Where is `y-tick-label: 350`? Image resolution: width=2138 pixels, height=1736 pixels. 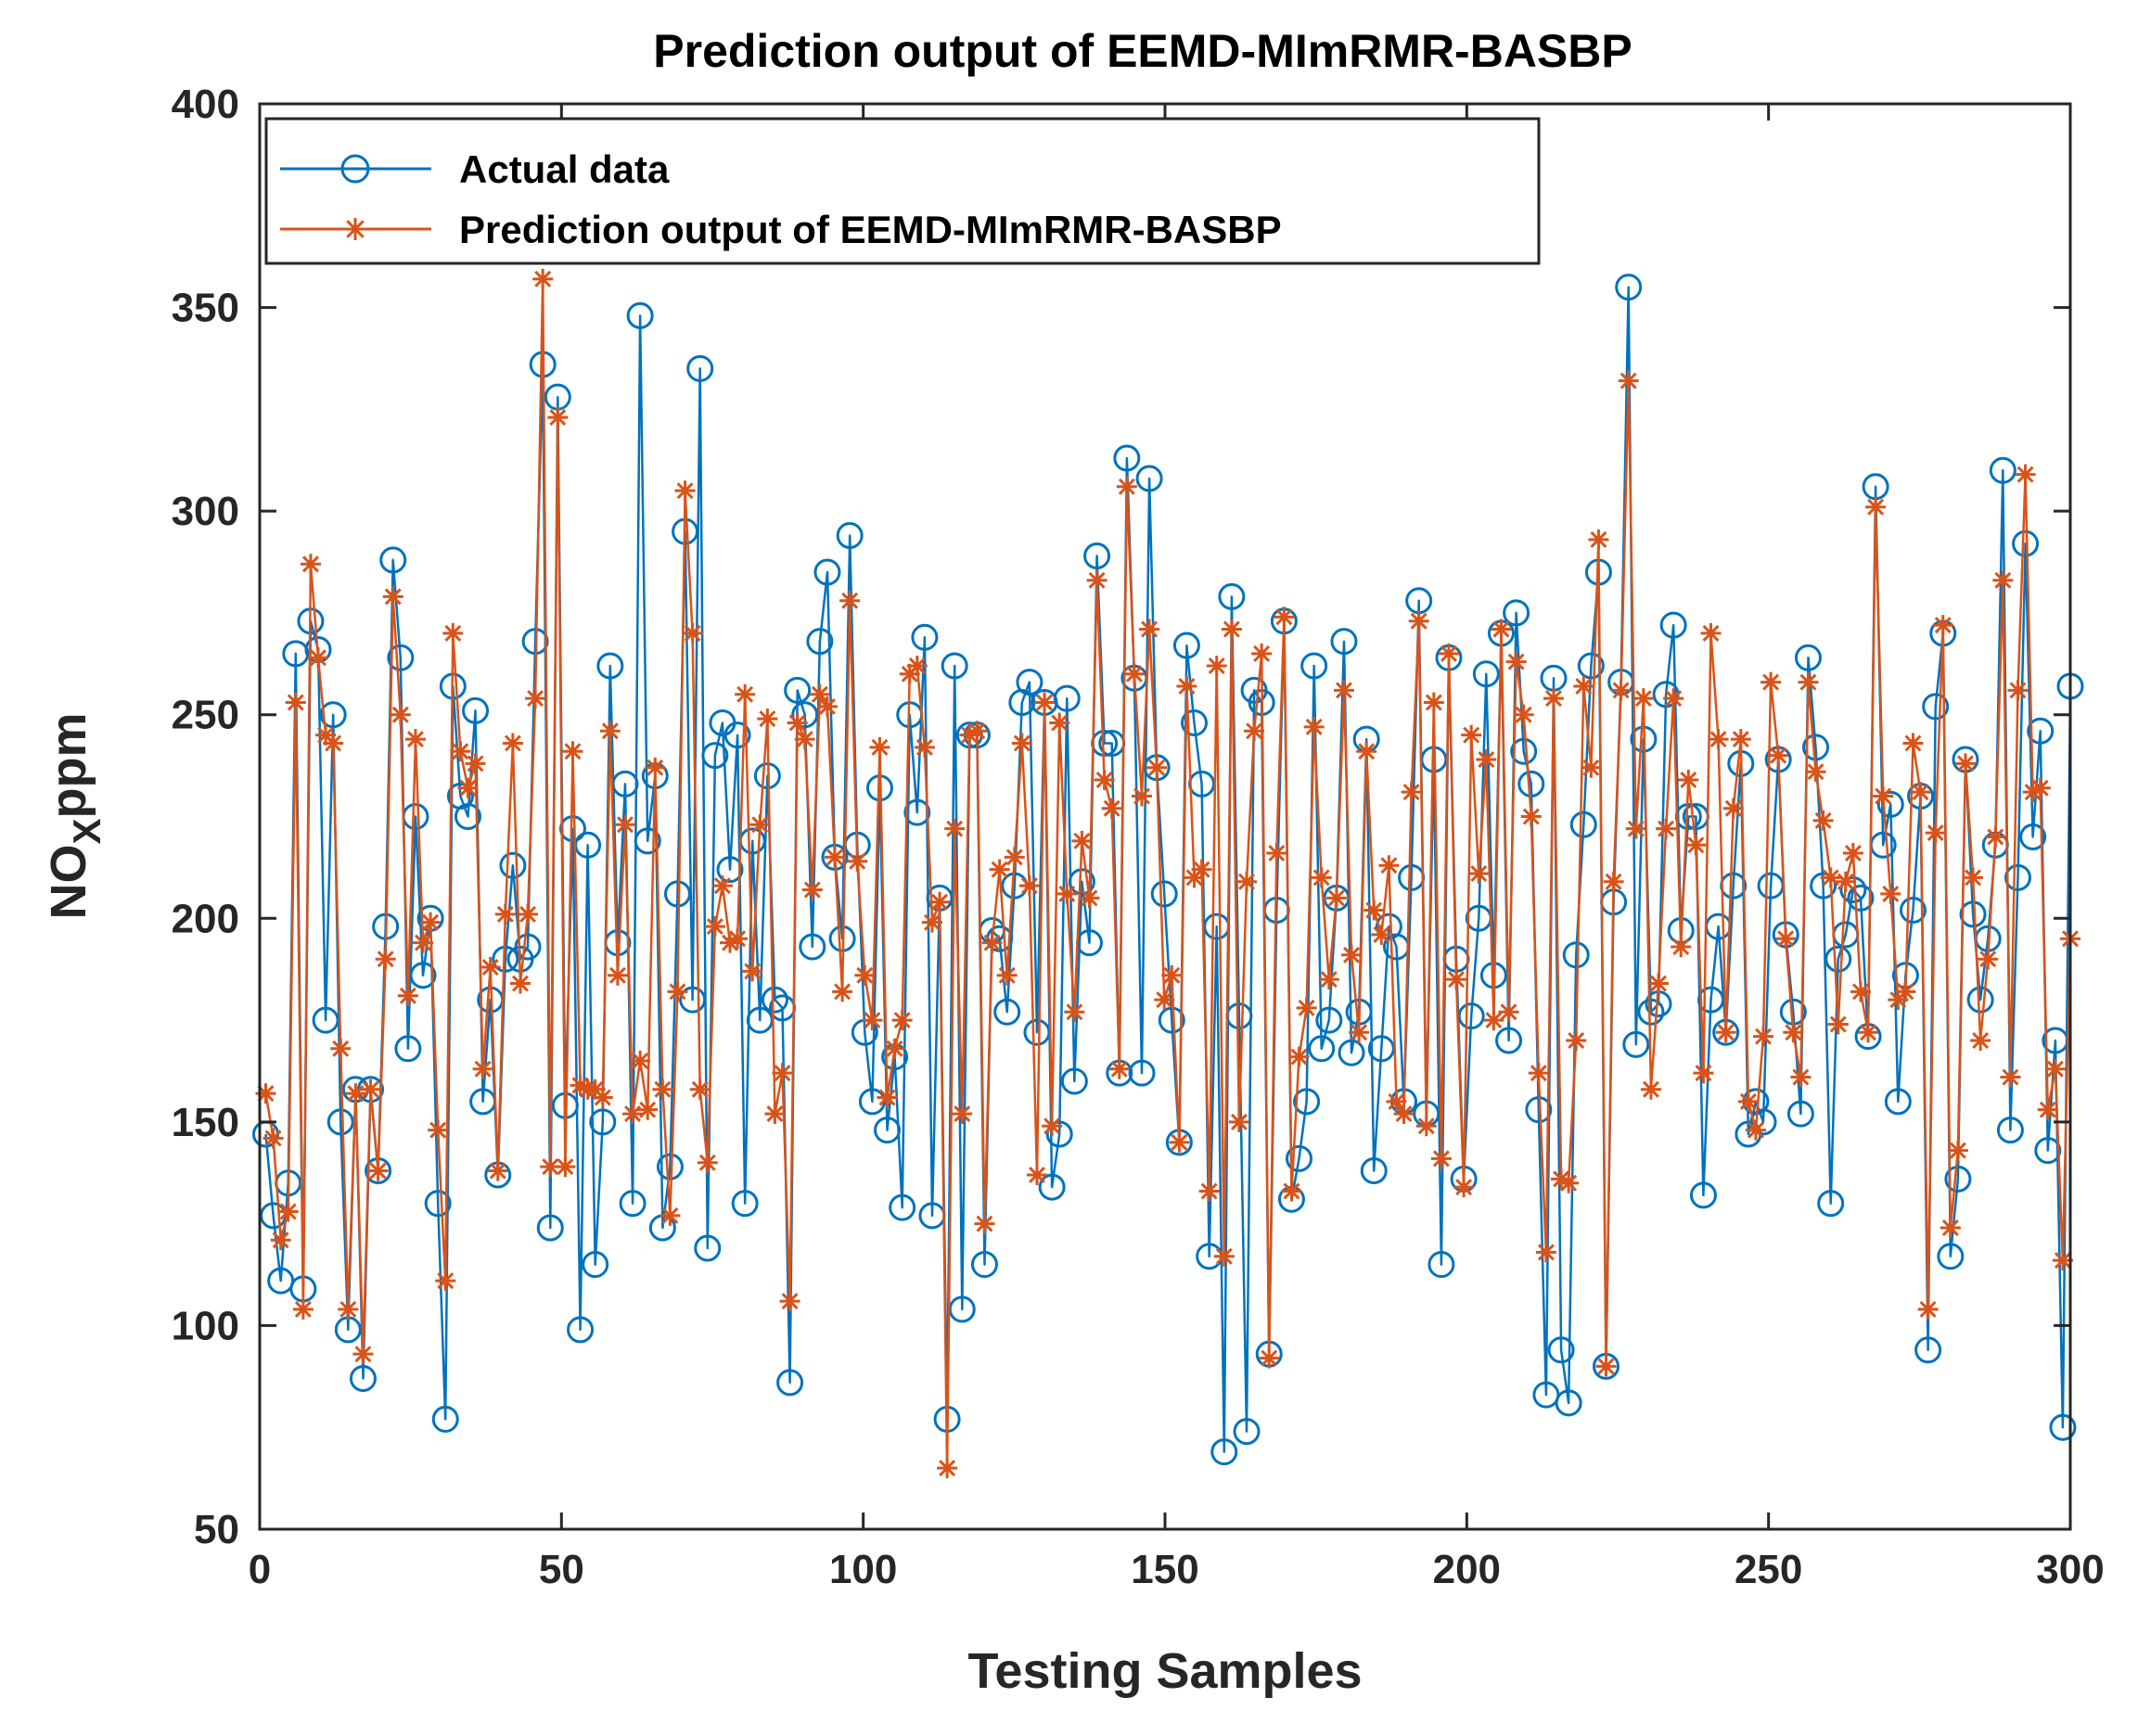 y-tick-label: 350 is located at coordinates (206, 308).